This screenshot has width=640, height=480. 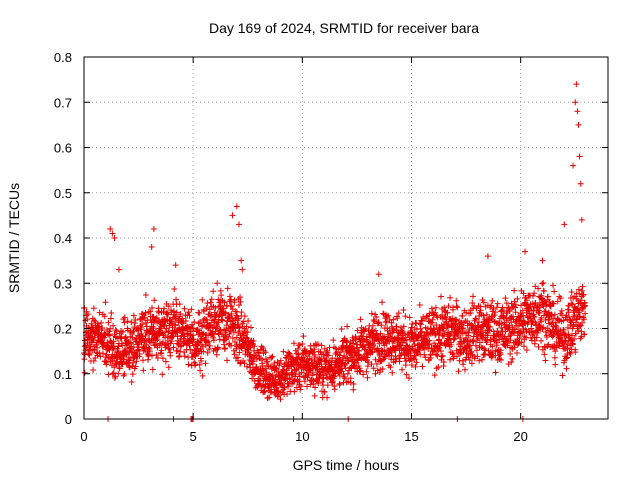 I want to click on x-tick-label: 10, so click(x=302, y=436).